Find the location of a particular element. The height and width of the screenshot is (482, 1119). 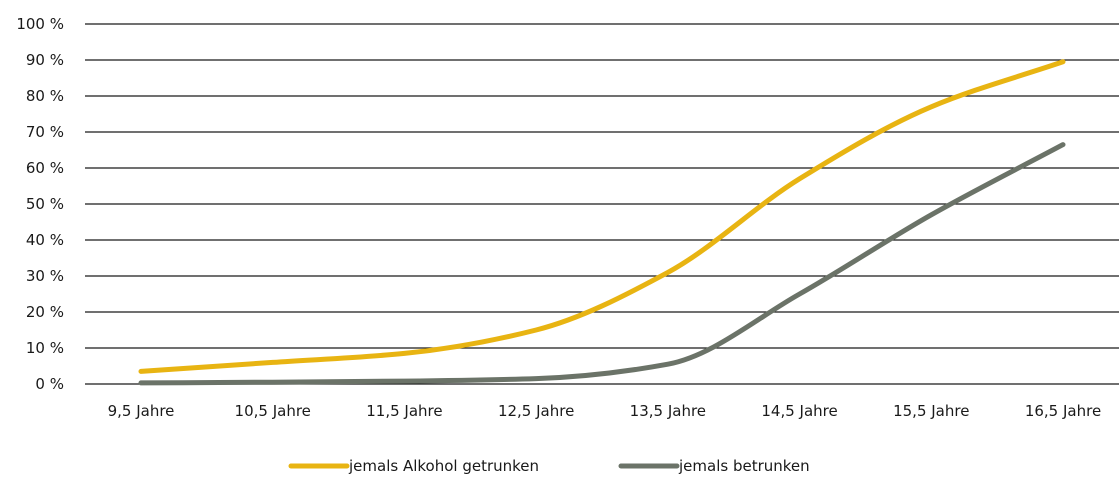

y-tick-label: 0 % is located at coordinates (49, 384).